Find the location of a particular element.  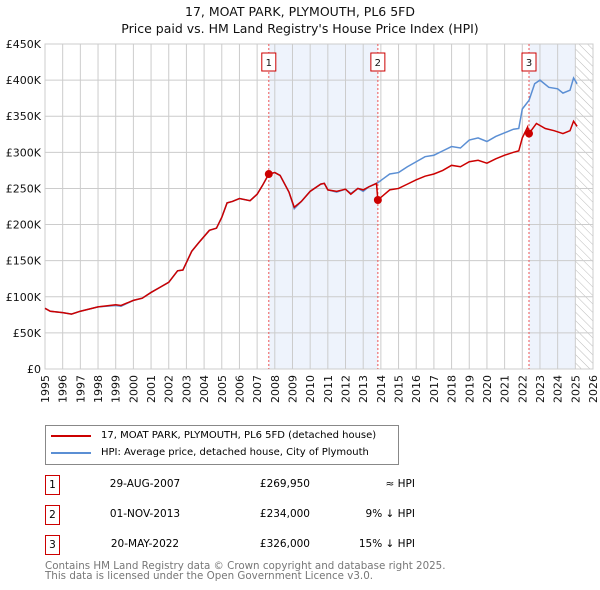

sale-hpi: ≈ HPI is located at coordinates (400, 484).